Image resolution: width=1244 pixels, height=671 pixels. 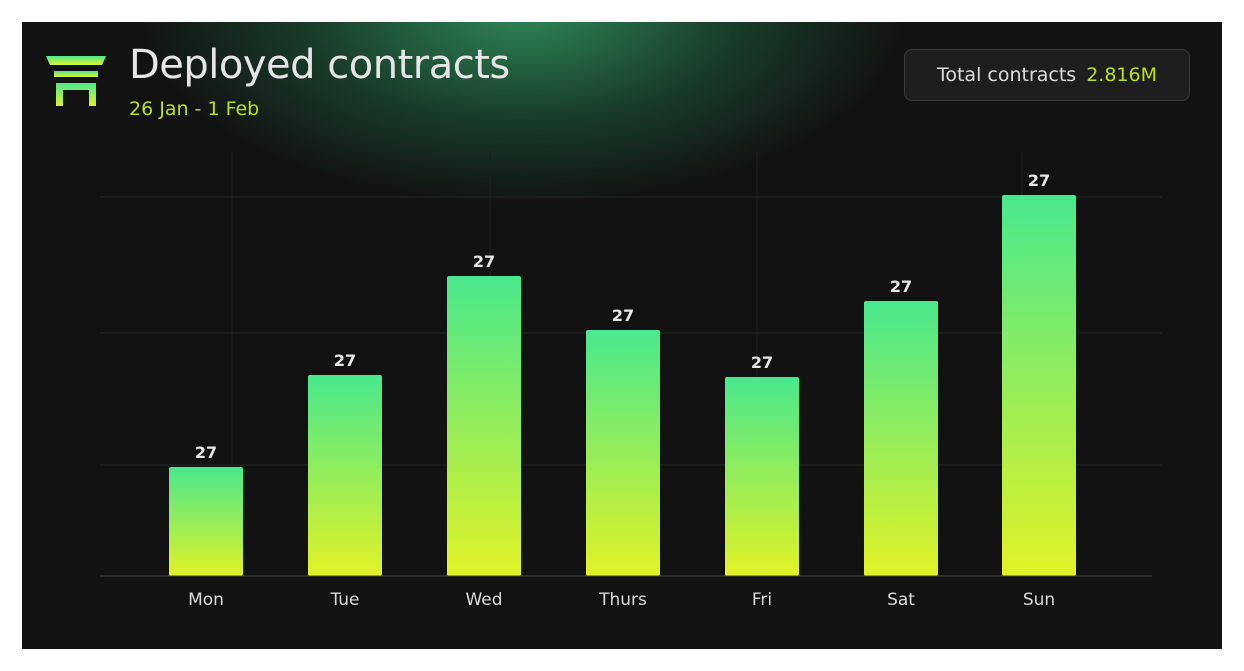 What do you see at coordinates (1122, 75) in the screenshot?
I see `total-contracts-value: 2.816M` at bounding box center [1122, 75].